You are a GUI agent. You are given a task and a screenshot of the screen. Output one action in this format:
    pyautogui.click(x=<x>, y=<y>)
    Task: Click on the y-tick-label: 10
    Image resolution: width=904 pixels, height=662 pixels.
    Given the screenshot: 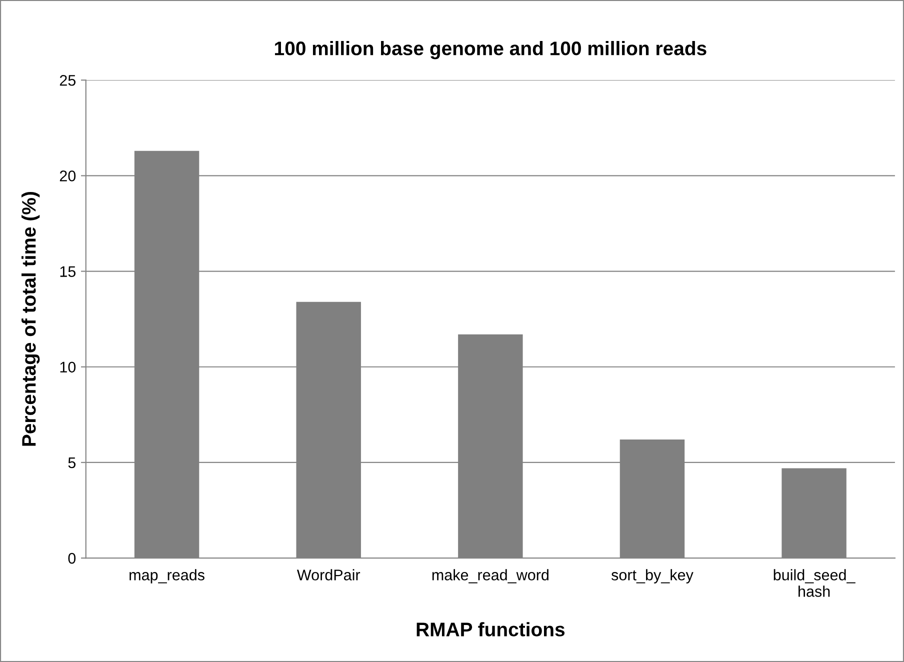 What is the action you would take?
    pyautogui.click(x=68, y=367)
    